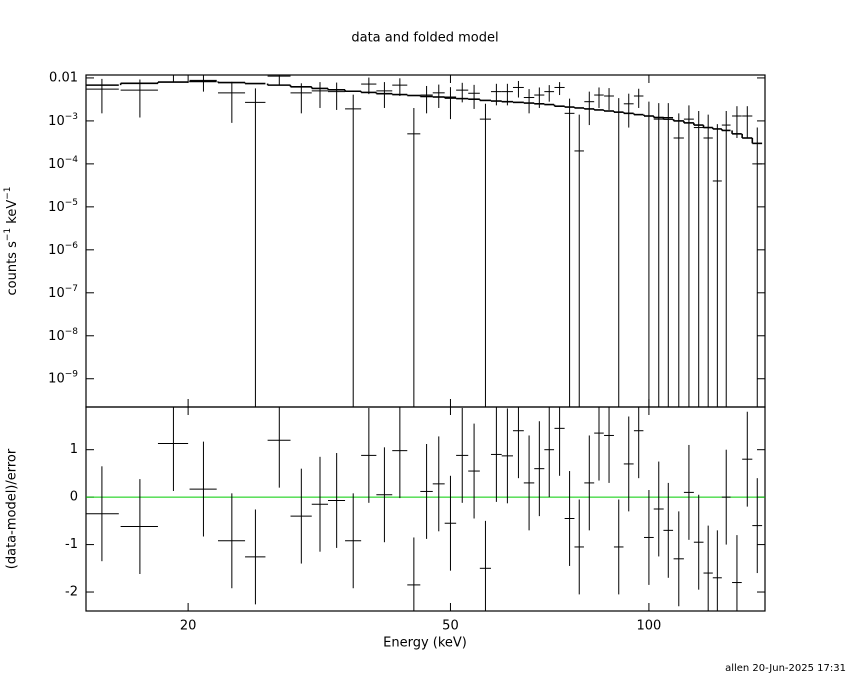 The height and width of the screenshot is (680, 850). Describe the element at coordinates (11, 240) in the screenshot. I see `y-axis-label: counts s−1 keV−1` at that location.